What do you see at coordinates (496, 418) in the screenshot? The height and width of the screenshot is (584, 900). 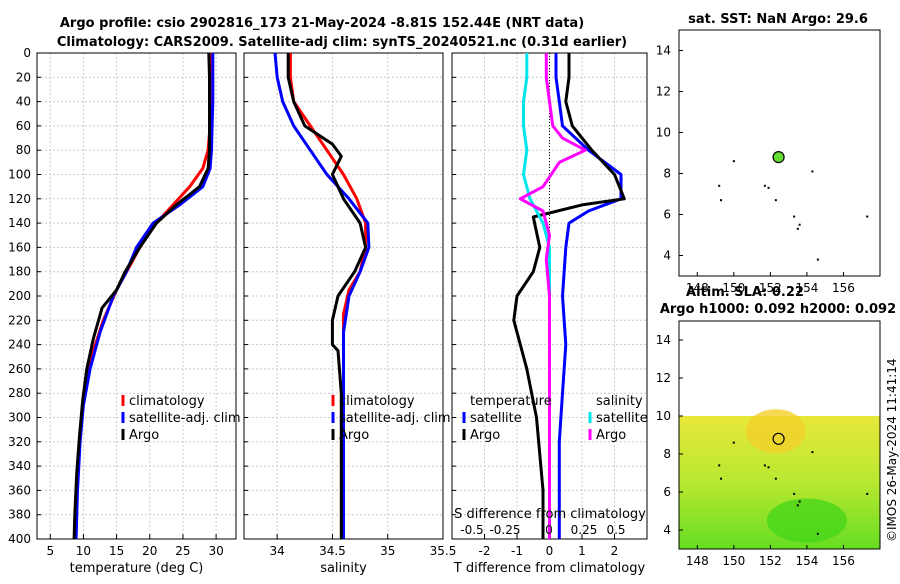 I see `diff-legend-temp-satellite-label: satellite` at bounding box center [496, 418].